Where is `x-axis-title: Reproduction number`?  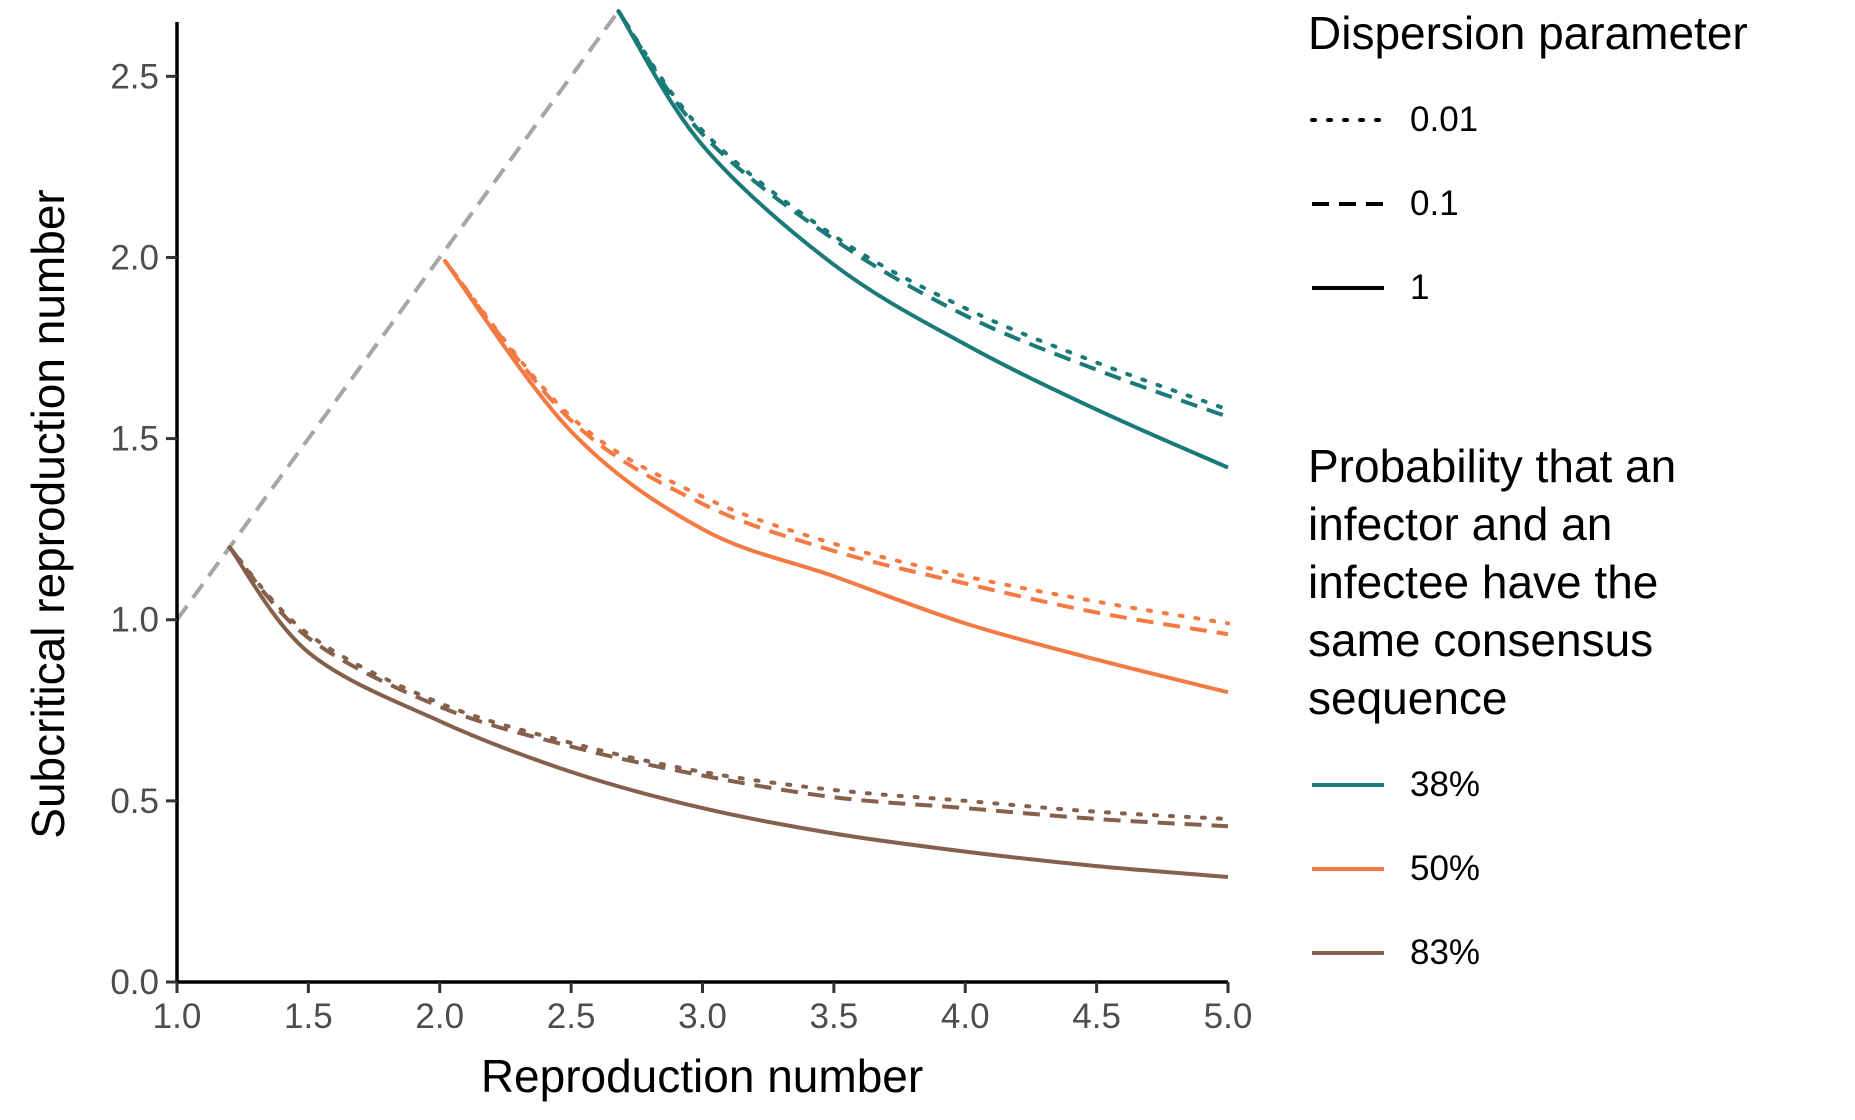 x-axis-title: Reproduction number is located at coordinates (702, 1076).